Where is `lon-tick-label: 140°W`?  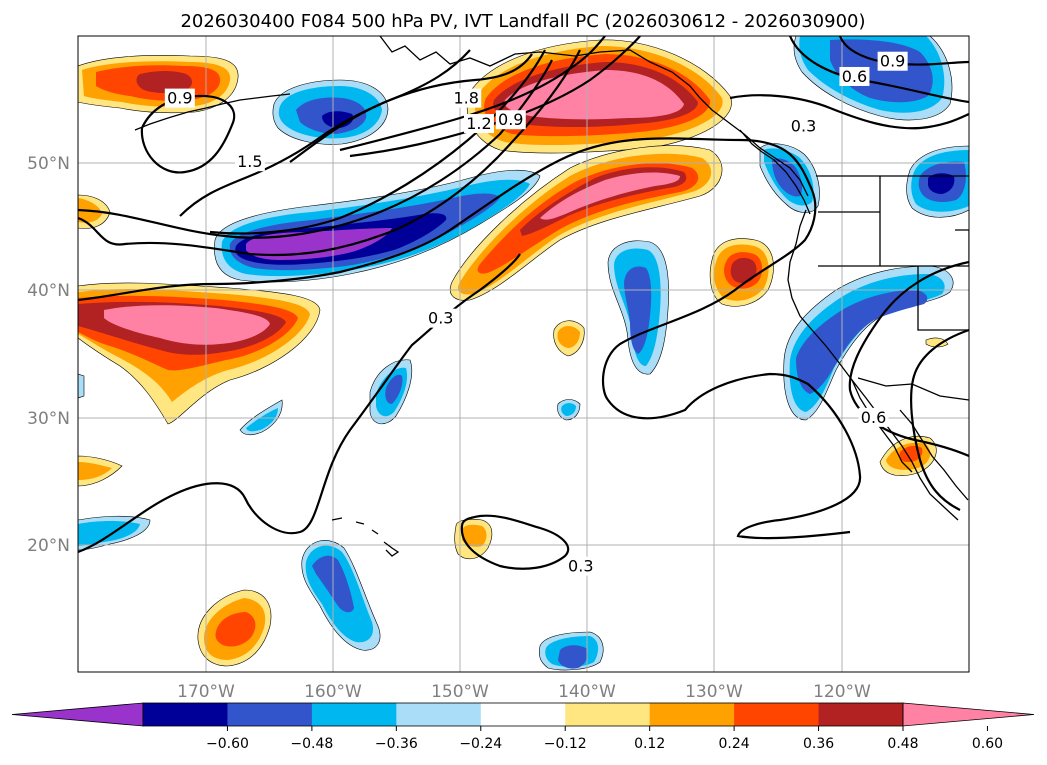
lon-tick-label: 140°W is located at coordinates (587, 692).